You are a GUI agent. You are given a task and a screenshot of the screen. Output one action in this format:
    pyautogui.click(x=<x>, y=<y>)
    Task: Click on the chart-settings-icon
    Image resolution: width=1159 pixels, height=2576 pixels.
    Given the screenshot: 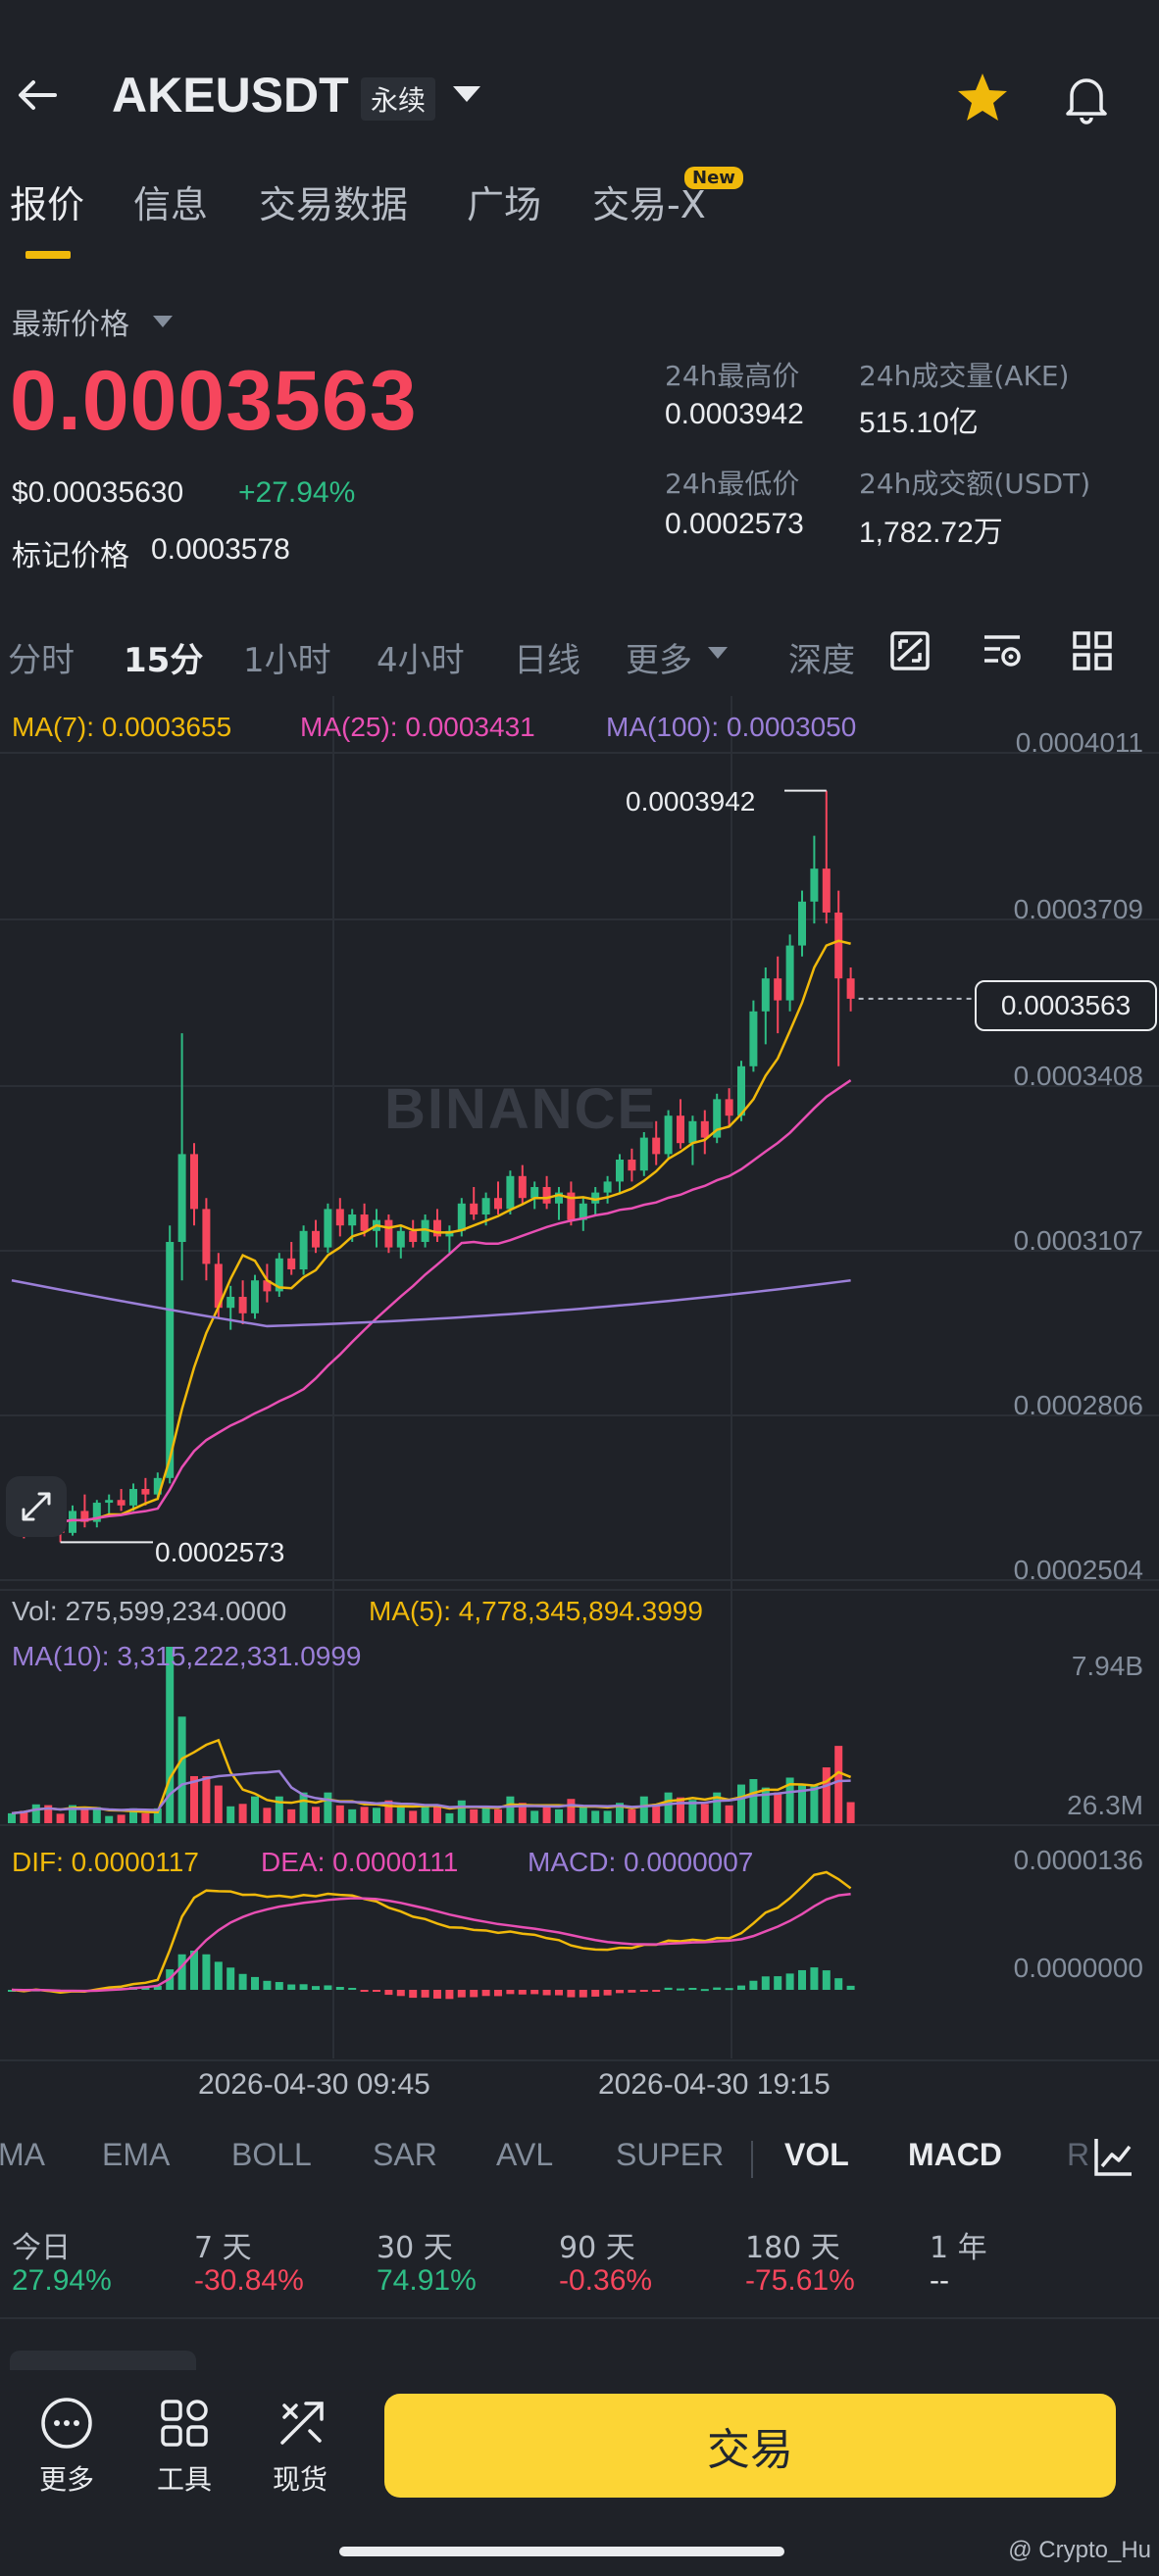 What is the action you would take?
    pyautogui.click(x=1002, y=650)
    